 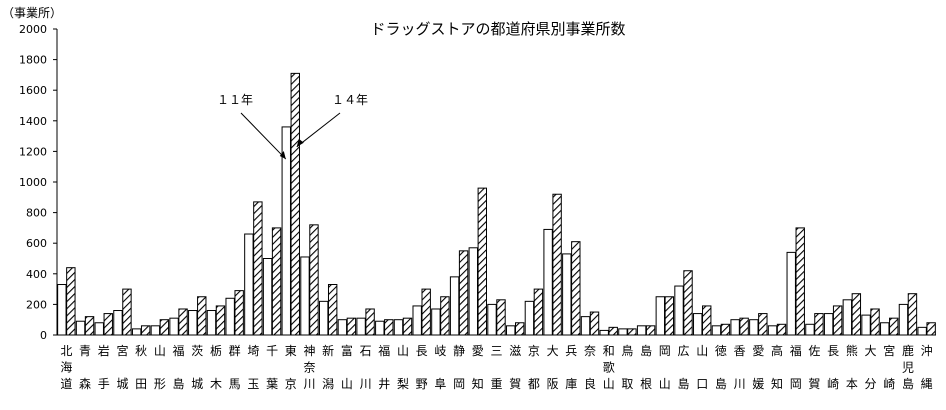 I want to click on x-category-label: 高知, so click(x=777, y=367).